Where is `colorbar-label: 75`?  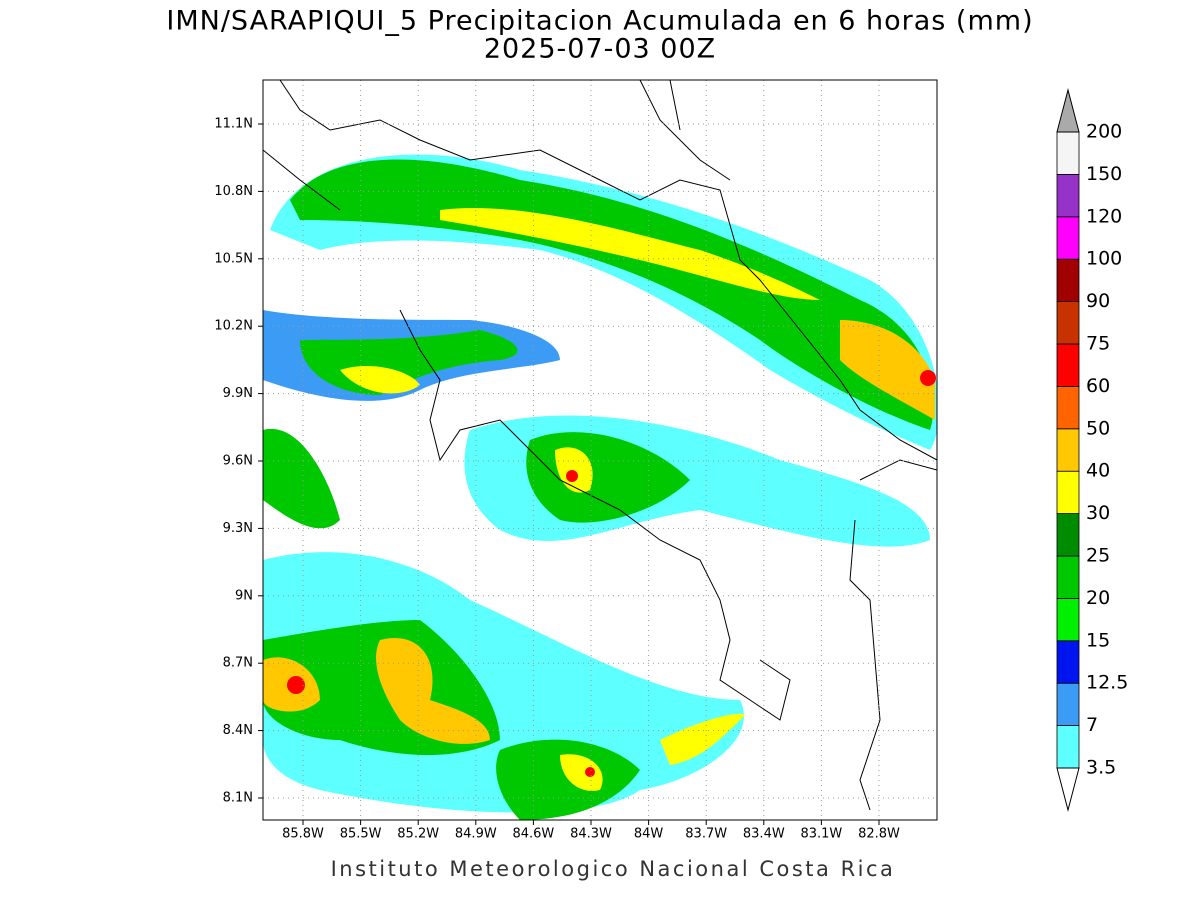
colorbar-label: 75 is located at coordinates (1098, 344).